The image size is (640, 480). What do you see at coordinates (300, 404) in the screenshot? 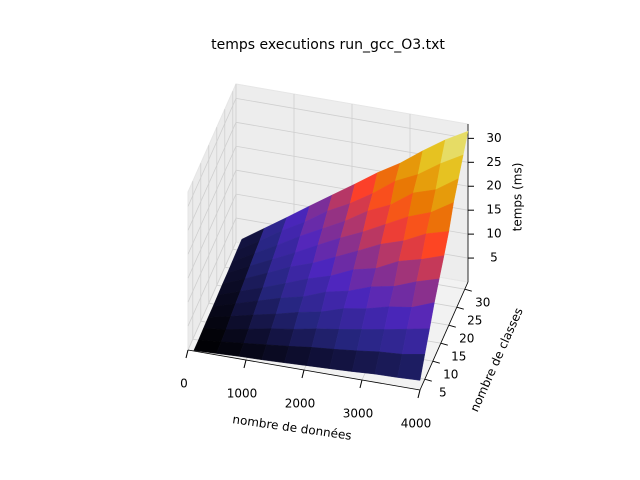
I see `x-tick-label: 2000` at bounding box center [300, 404].